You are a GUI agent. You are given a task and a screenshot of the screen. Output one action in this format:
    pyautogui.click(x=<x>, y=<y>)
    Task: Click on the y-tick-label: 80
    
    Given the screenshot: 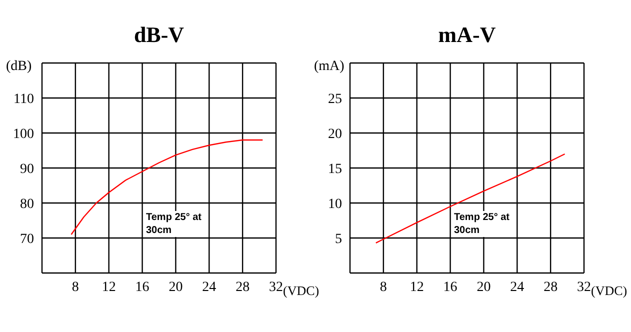 What is the action you would take?
    pyautogui.click(x=27, y=204)
    